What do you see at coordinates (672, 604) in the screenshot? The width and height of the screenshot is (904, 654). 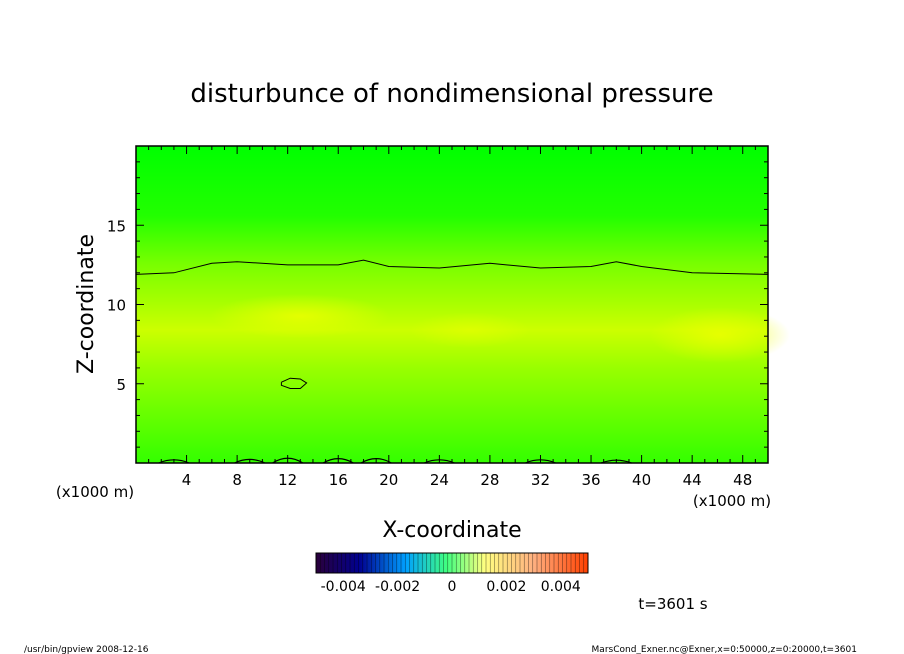 I see `time-label: t=3601 s` at bounding box center [672, 604].